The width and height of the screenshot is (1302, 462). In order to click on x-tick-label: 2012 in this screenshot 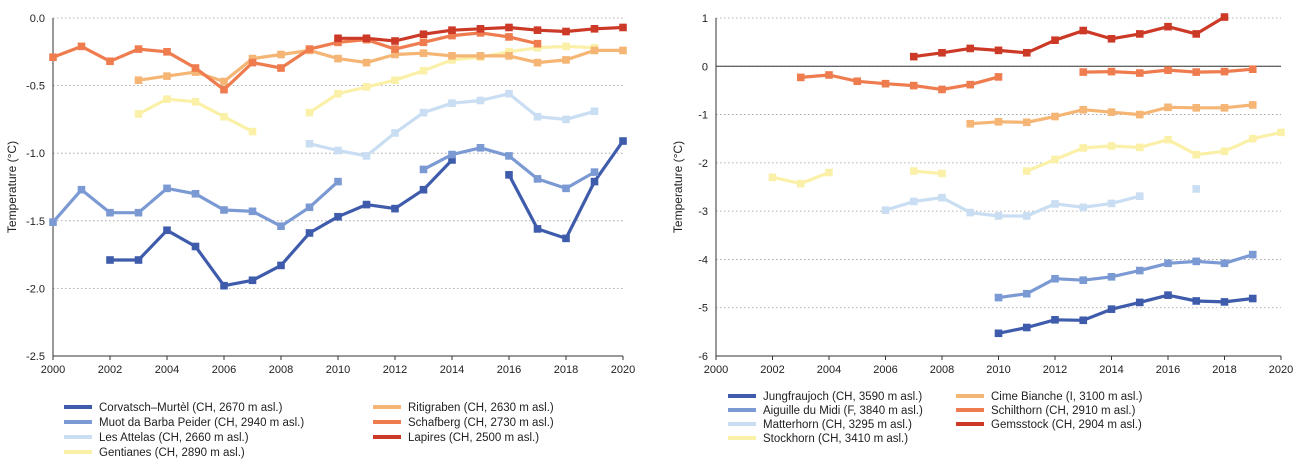, I will do `click(1055, 370)`.